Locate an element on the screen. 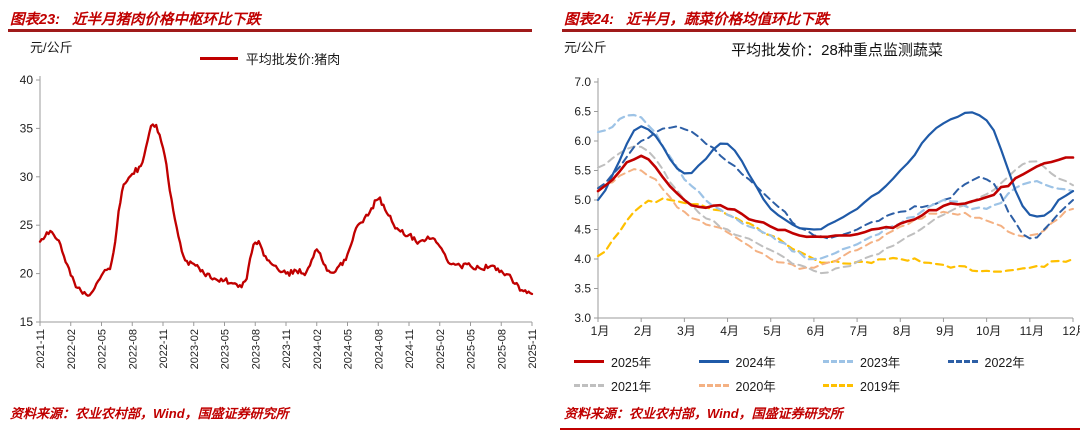  x-tick-label: 2023-11 is located at coordinates (287, 349).